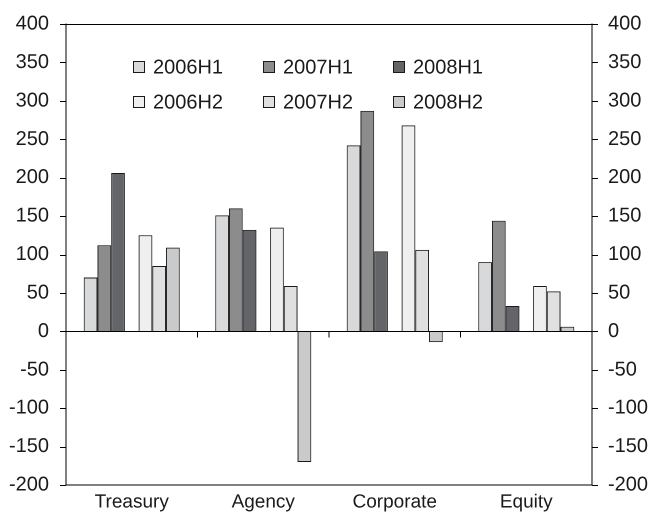  What do you see at coordinates (625, 23) in the screenshot?
I see `y2-tick-label: 400` at bounding box center [625, 23].